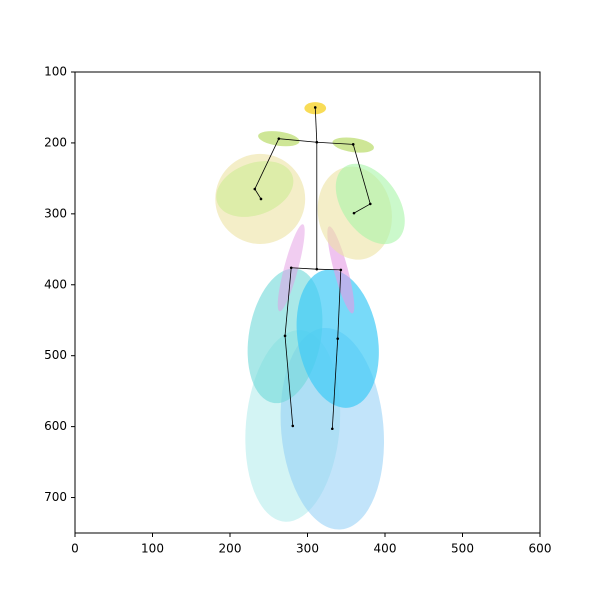 The image size is (600, 604). Describe the element at coordinates (55, 142) in the screenshot. I see `y-tick-label: 200` at that location.